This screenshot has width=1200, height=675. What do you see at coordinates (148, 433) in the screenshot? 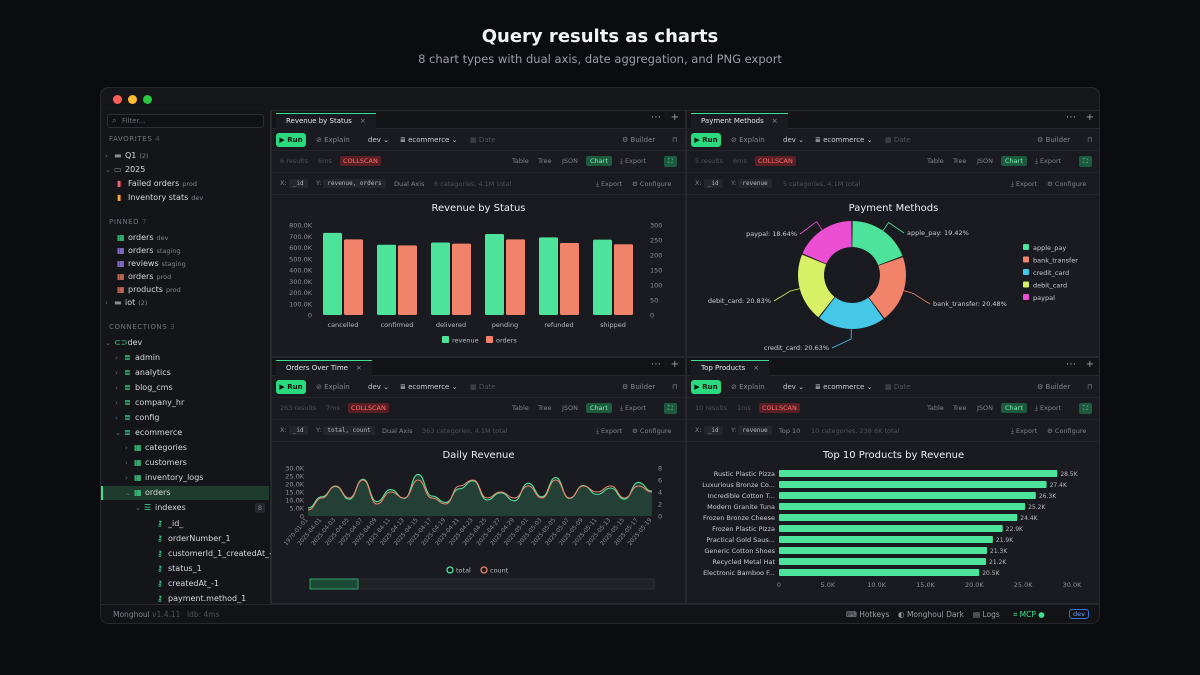
I see `db-ecommerce: ⌄ ≣ ecommerce` at bounding box center [148, 433].